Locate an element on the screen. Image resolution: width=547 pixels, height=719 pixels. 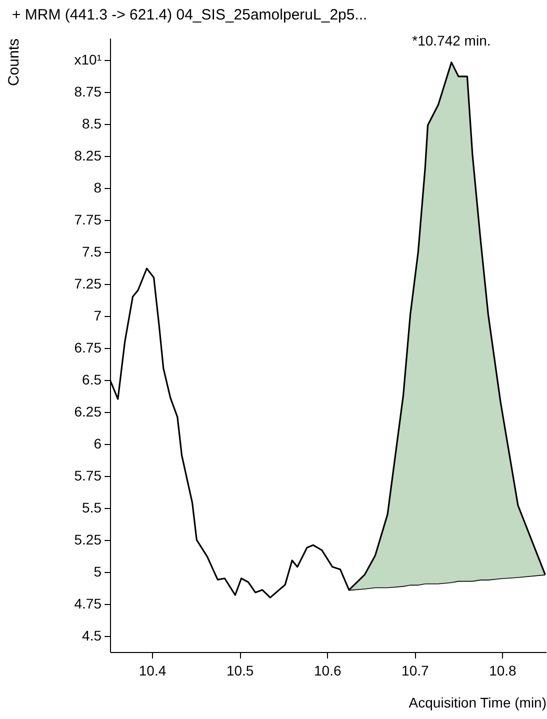
y-tick-label: 6.75 is located at coordinates (88, 347).